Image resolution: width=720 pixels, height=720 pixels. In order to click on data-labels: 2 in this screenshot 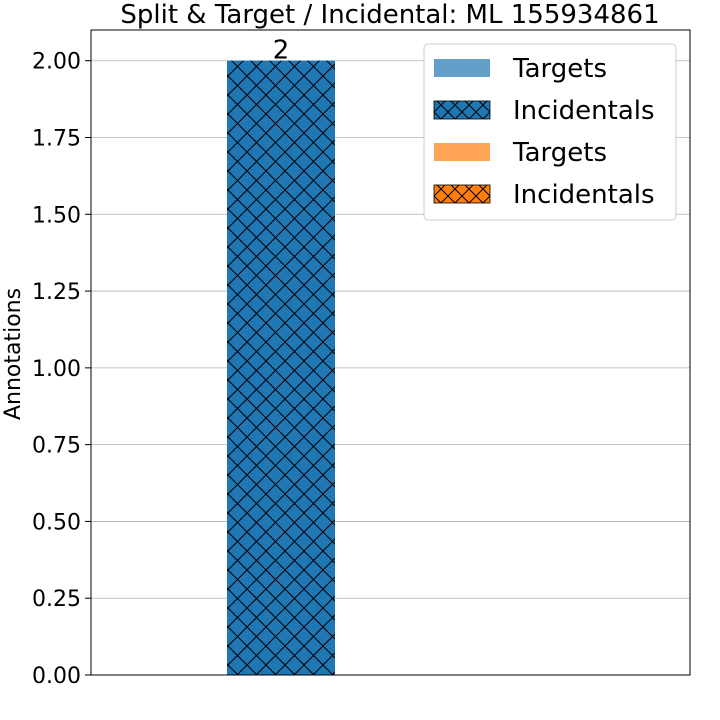, I will do `click(281, 51)`.